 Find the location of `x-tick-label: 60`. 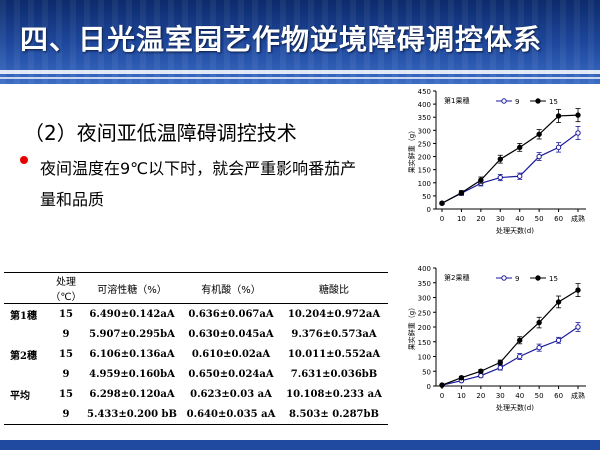

x-tick-label: 60 is located at coordinates (558, 396).